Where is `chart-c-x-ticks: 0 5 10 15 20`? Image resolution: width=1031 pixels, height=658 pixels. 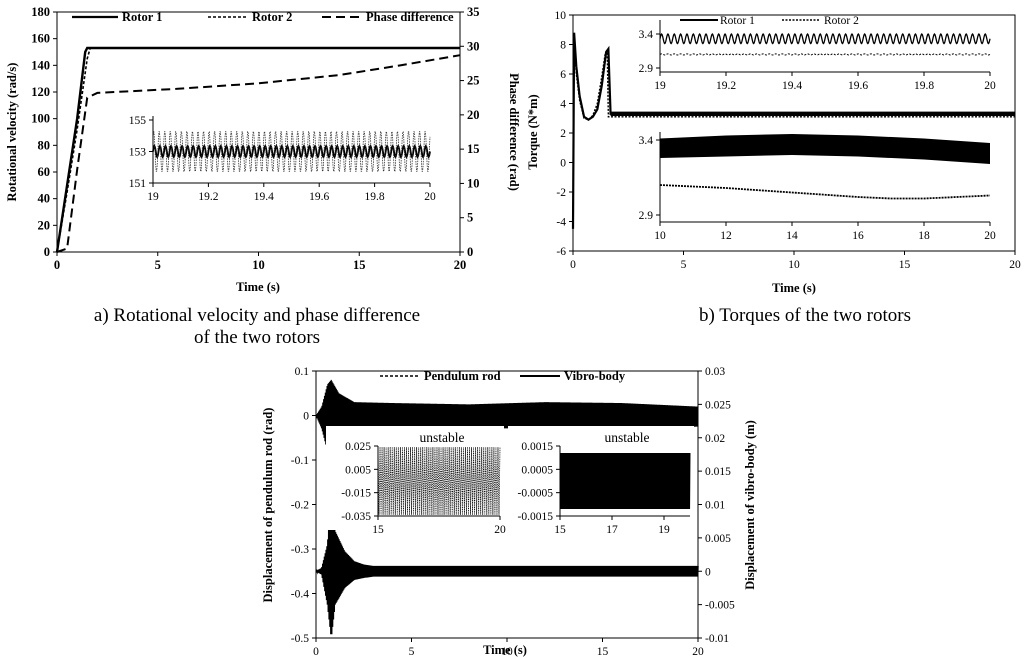
chart-c-x-ticks: 0 5 10 15 20 is located at coordinates (508, 648).